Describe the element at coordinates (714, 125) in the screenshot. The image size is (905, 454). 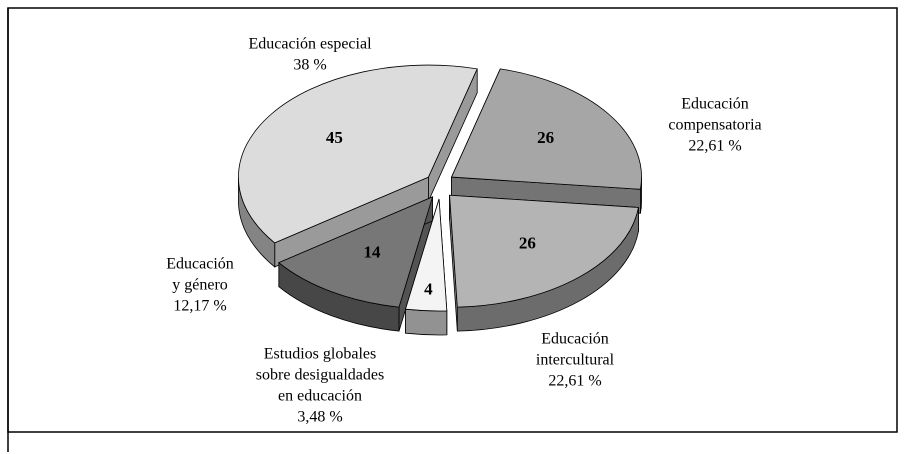
I see `category-label: compensatoria` at that location.